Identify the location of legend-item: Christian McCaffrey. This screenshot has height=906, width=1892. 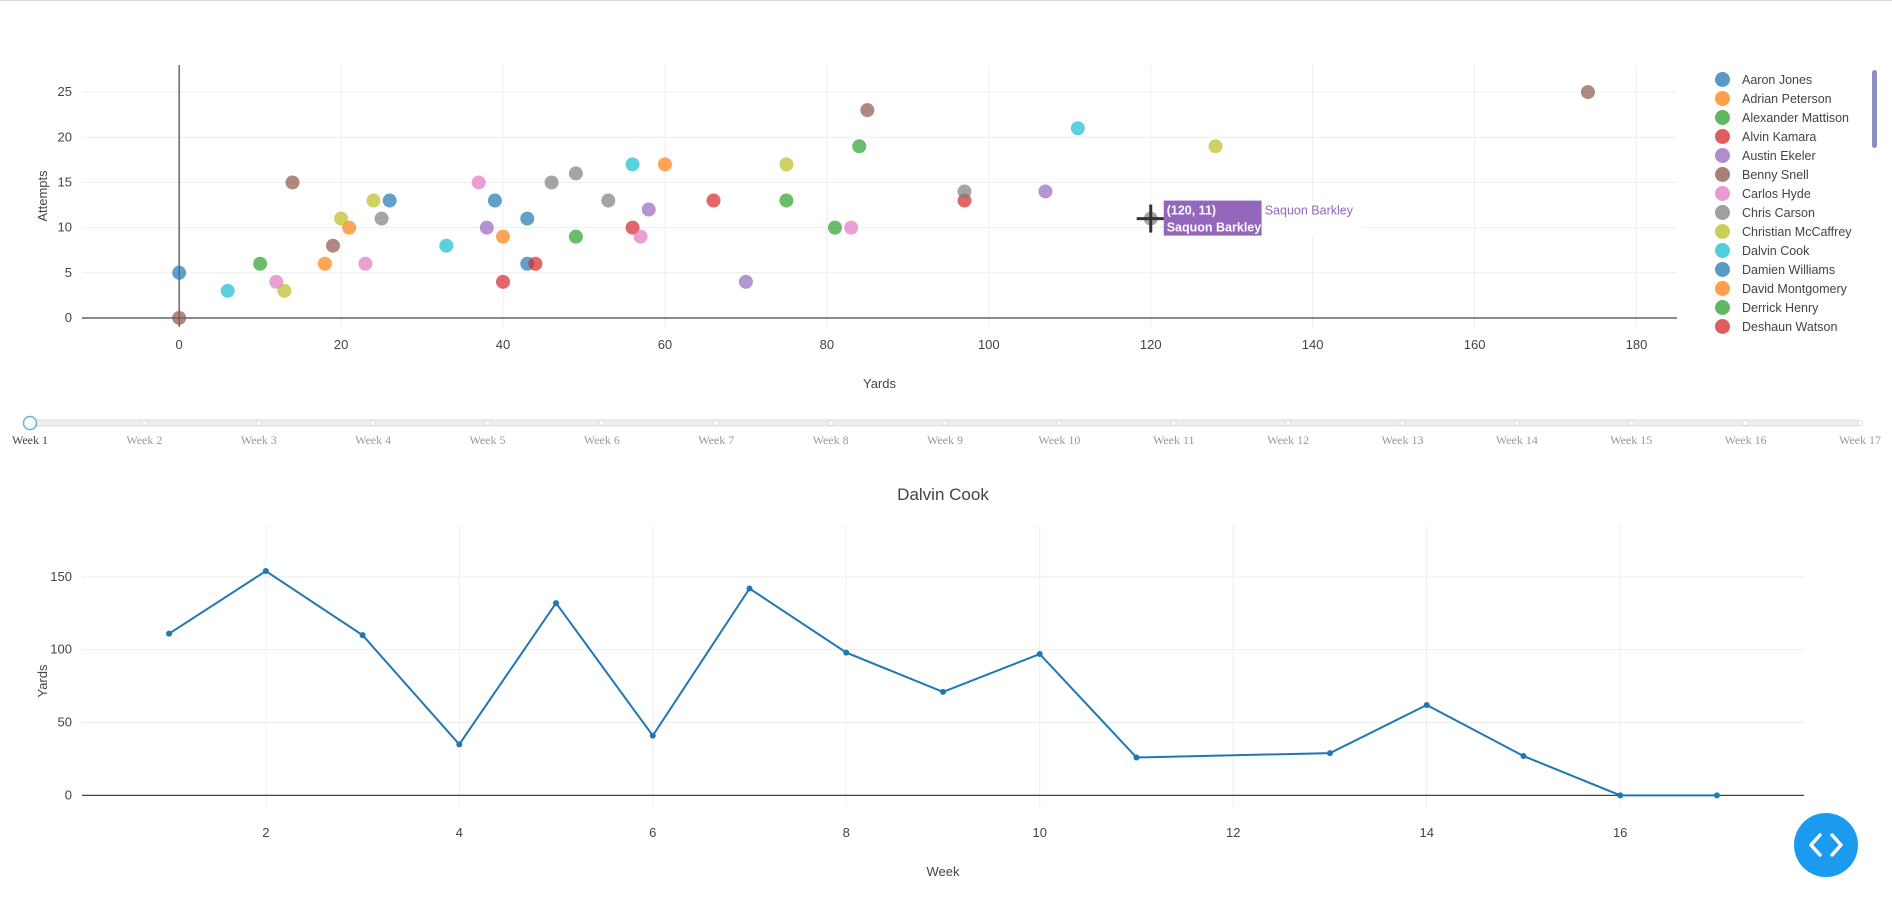
(1795, 231).